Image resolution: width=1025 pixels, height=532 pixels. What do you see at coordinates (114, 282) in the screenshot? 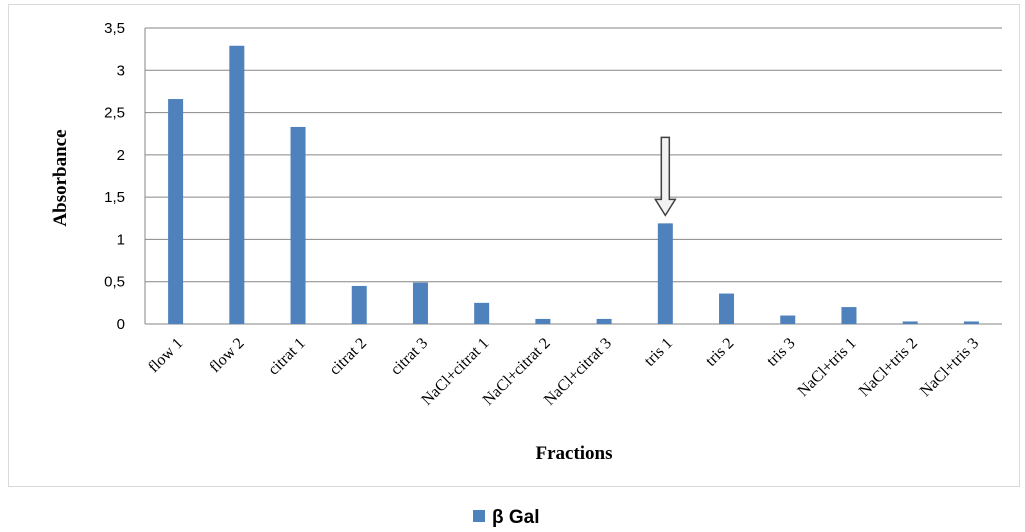
I see `y-tick-label: 0,5` at bounding box center [114, 282].